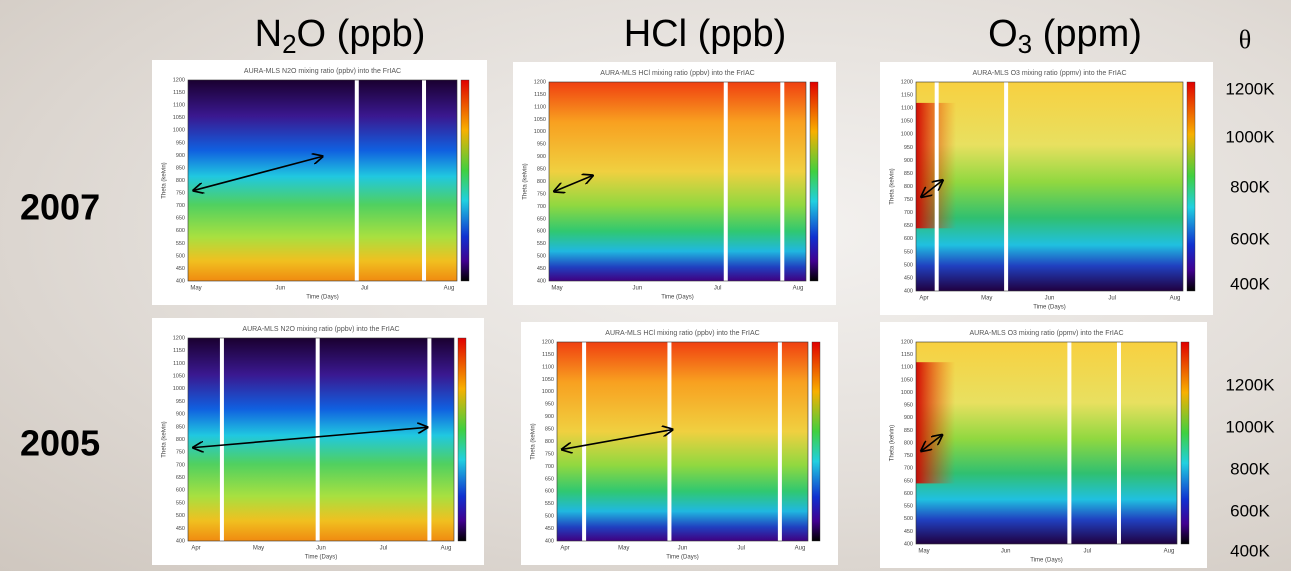  I want to click on column-header: N2O (ppb), so click(340, 36).